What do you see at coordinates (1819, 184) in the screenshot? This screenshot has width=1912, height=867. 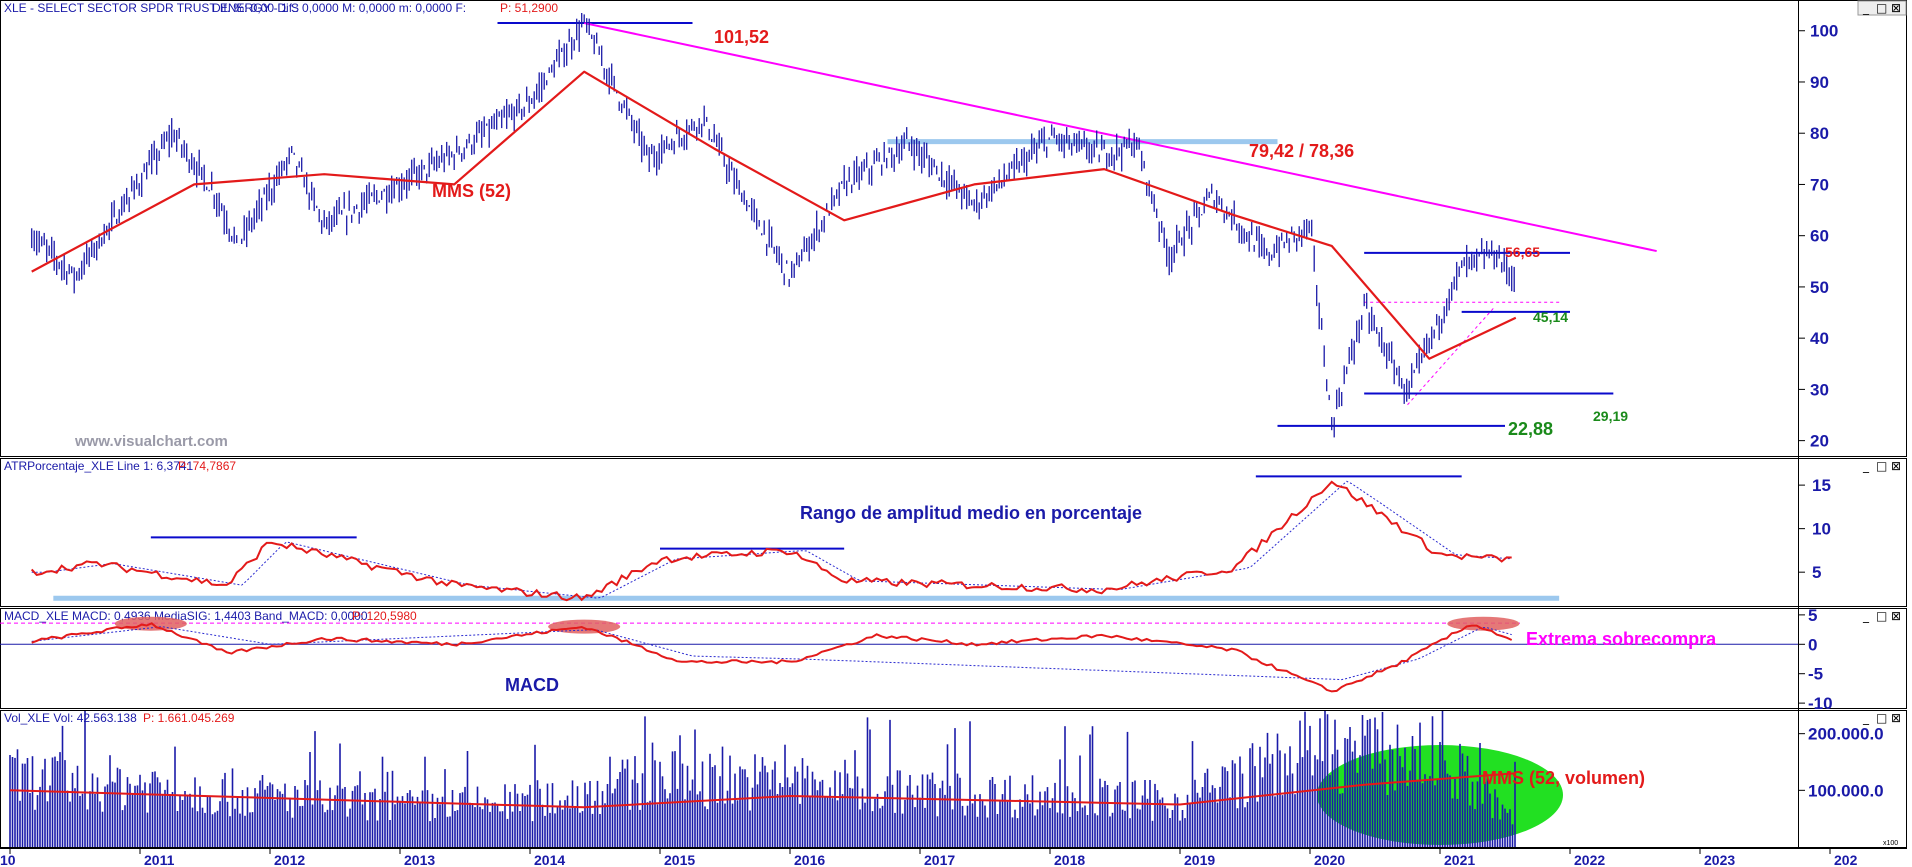 I see `price-y-tick: 70` at bounding box center [1819, 184].